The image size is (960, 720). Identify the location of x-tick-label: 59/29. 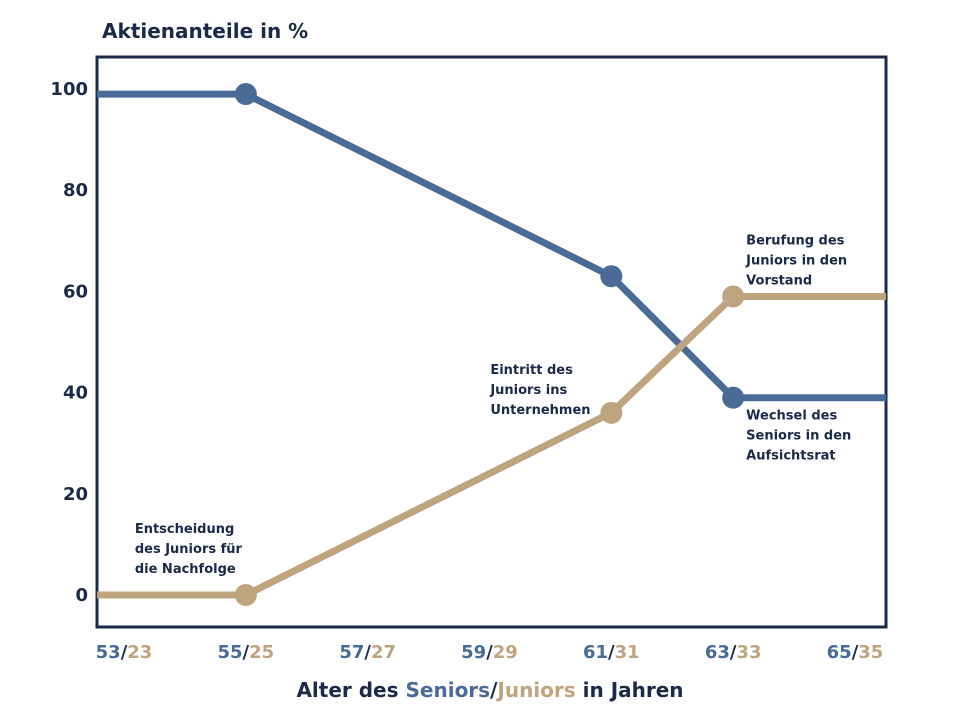
(489, 652).